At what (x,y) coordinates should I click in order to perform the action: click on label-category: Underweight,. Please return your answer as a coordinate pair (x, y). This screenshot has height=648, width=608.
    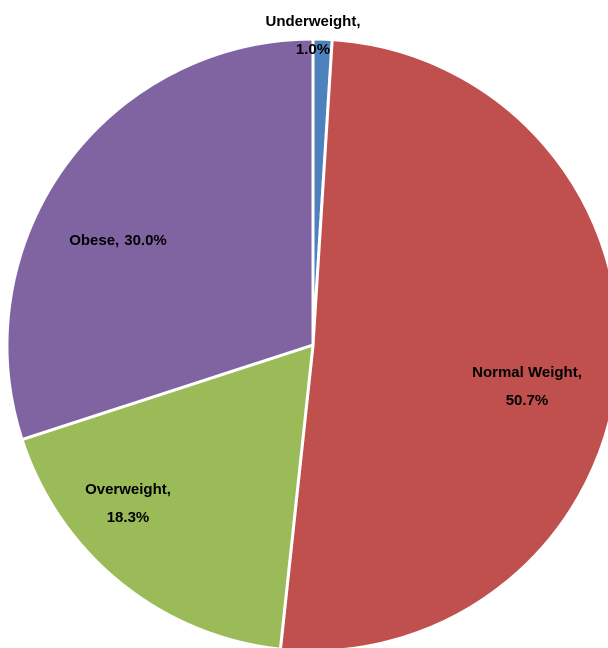
    Looking at the image, I should click on (312, 21).